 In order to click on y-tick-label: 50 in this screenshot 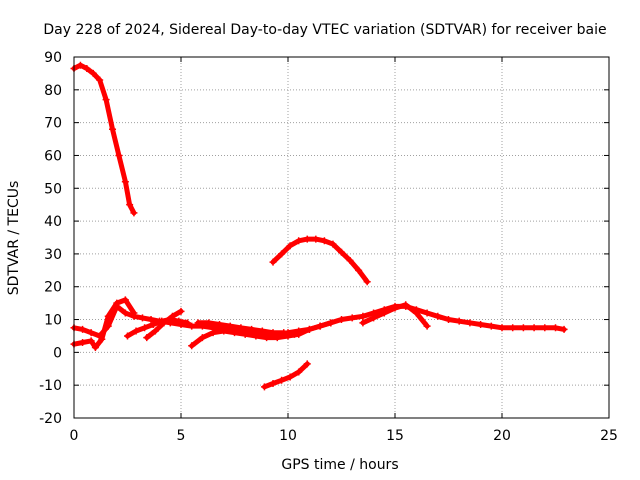, I will do `click(53, 189)`.